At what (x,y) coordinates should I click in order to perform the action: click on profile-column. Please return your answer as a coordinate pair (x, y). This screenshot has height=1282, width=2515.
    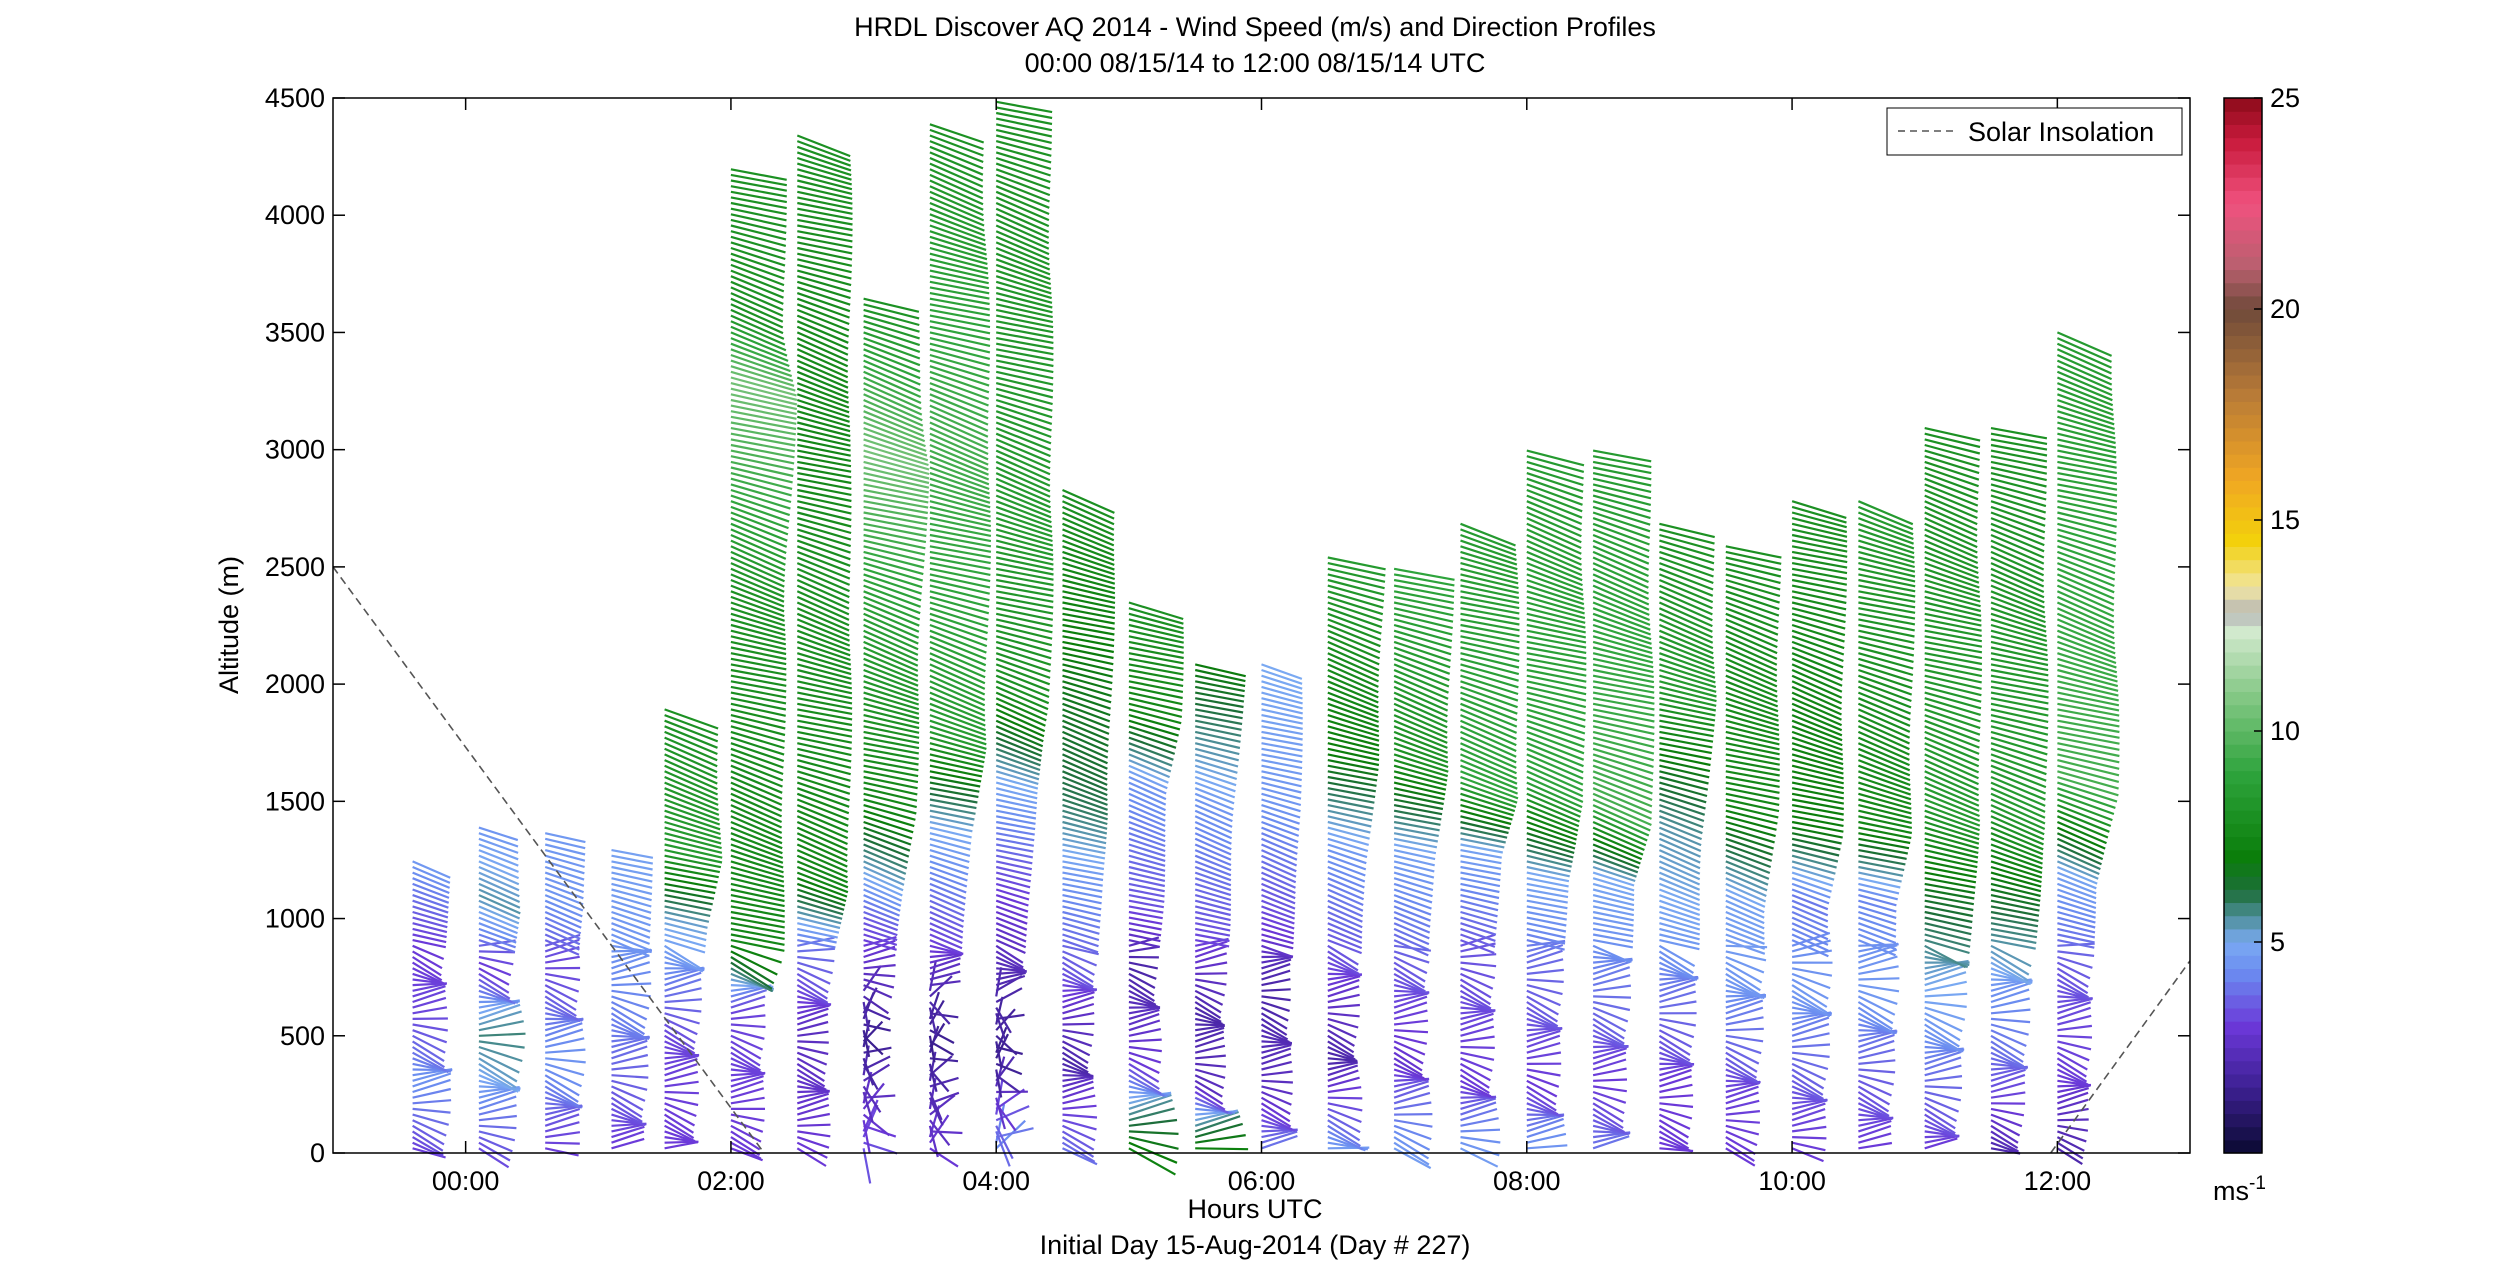
    Looking at the image, I should click on (632, 999).